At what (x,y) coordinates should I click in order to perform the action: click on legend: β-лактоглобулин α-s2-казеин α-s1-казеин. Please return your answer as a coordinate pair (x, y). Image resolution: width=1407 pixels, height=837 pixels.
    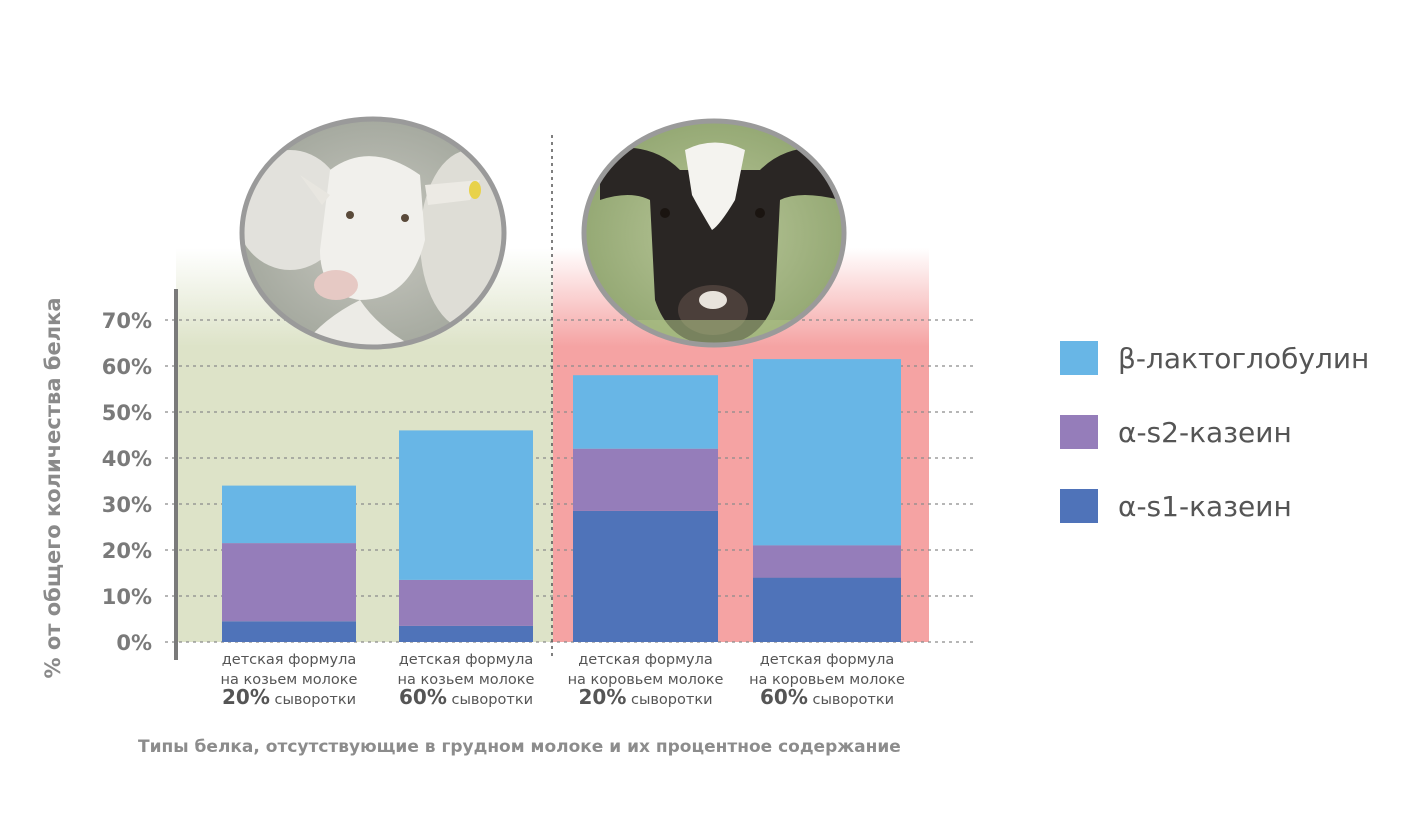
    Looking at the image, I should click on (1214, 451).